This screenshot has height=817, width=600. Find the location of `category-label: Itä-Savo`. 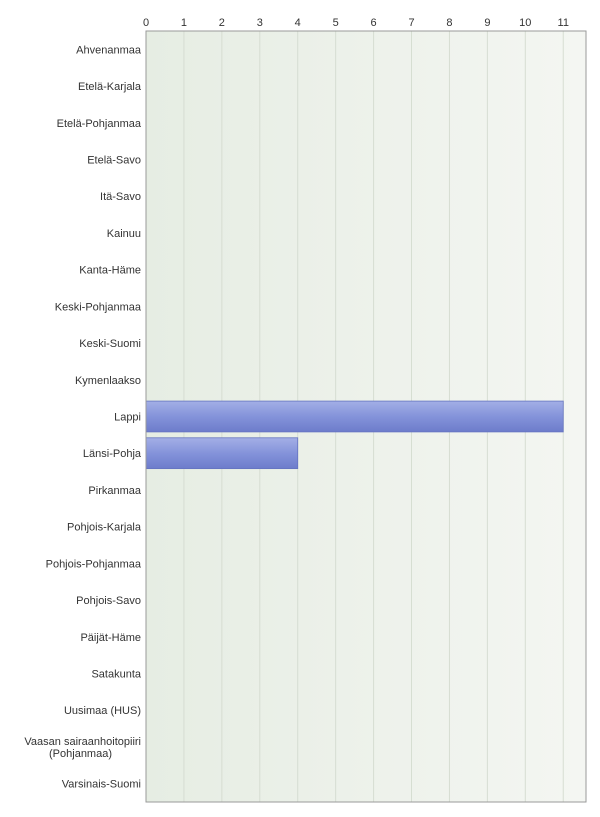

category-label: Itä-Savo is located at coordinates (120, 197).